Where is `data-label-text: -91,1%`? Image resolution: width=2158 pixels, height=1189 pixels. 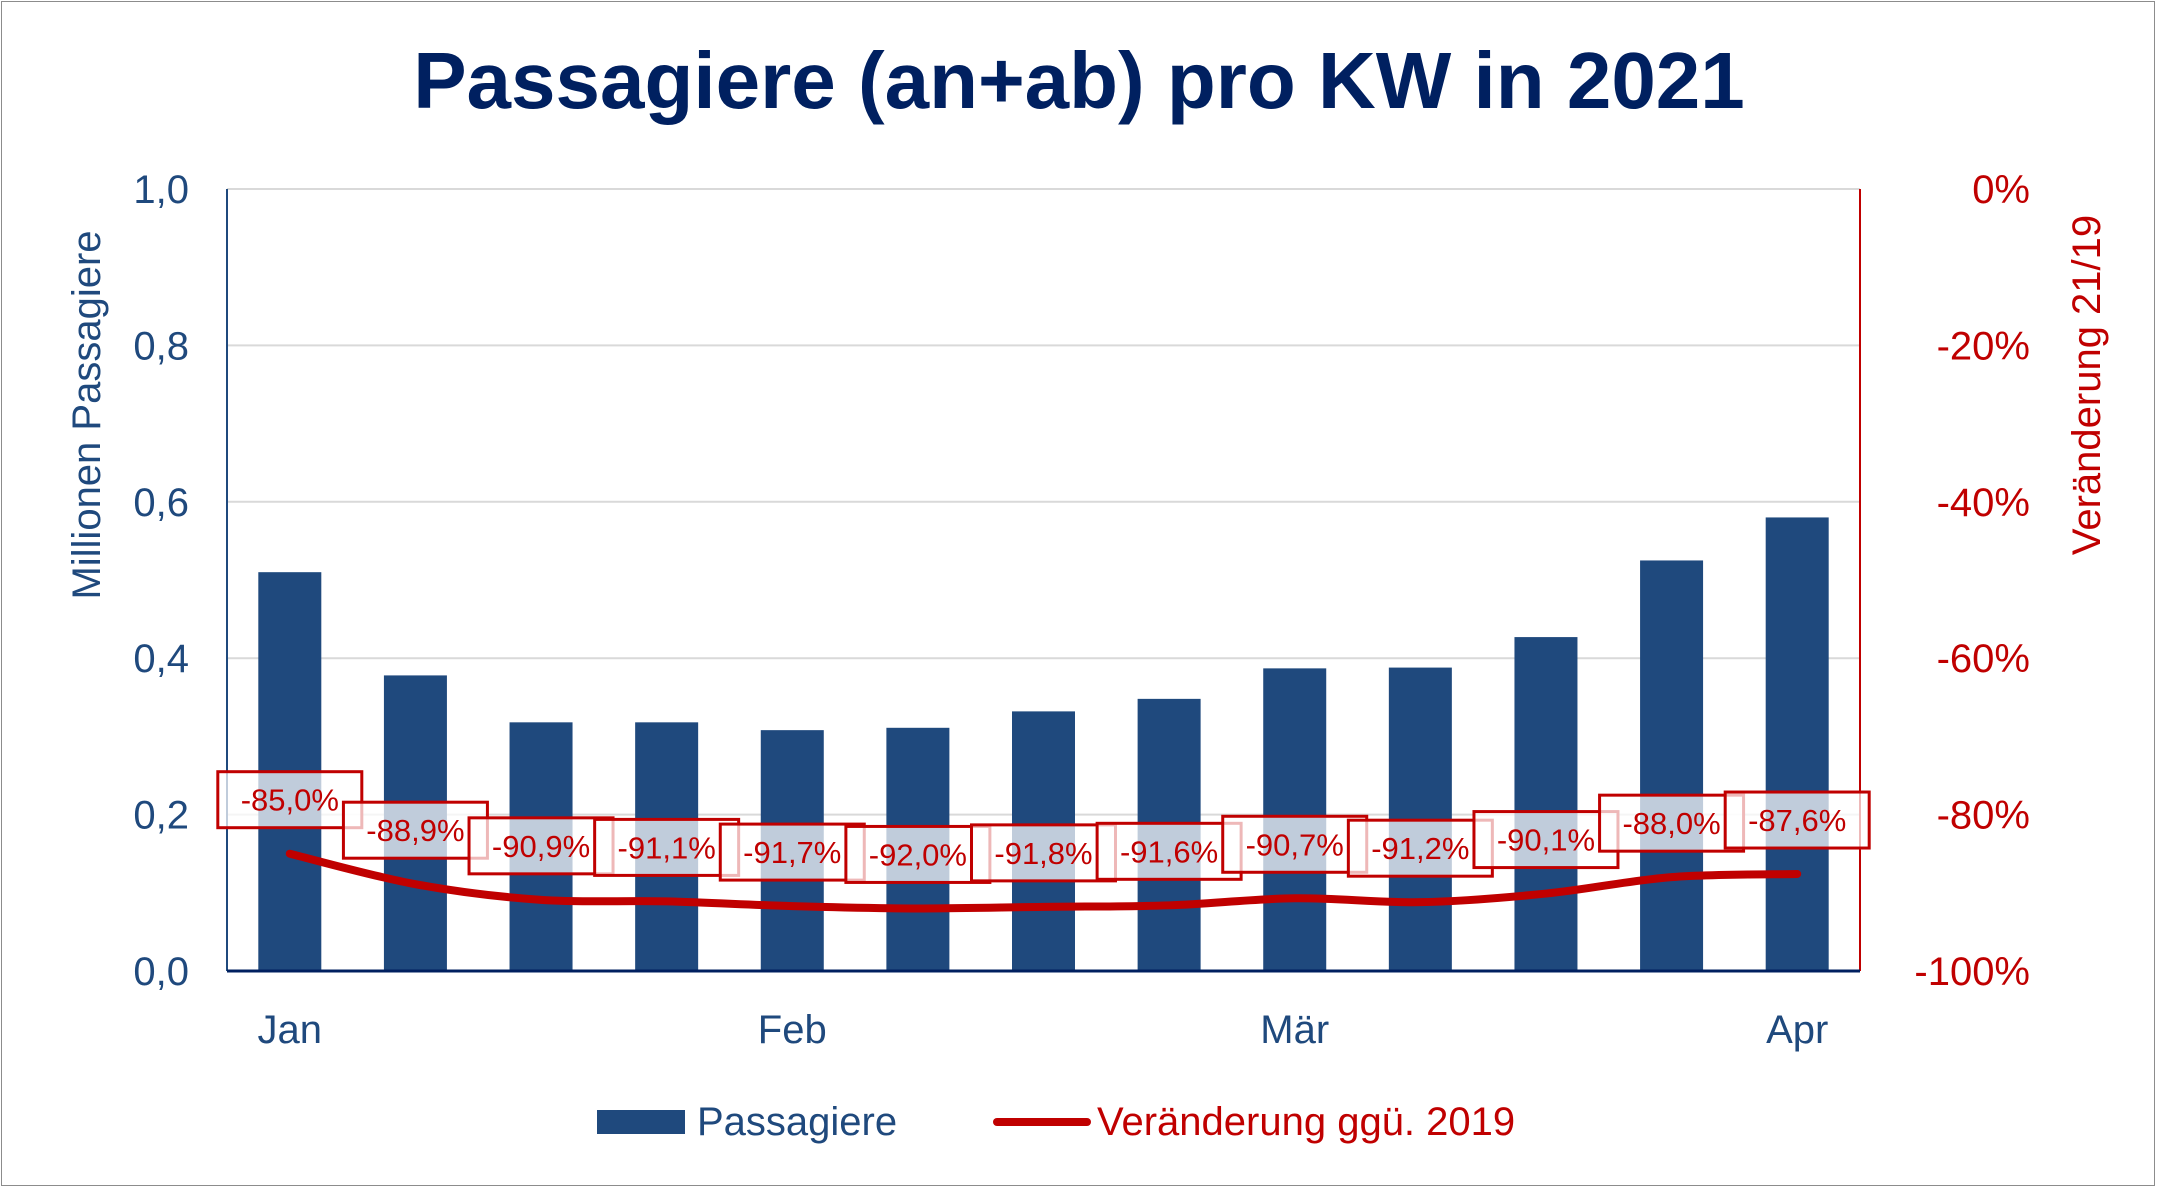 data-label-text: -91,1% is located at coordinates (667, 847).